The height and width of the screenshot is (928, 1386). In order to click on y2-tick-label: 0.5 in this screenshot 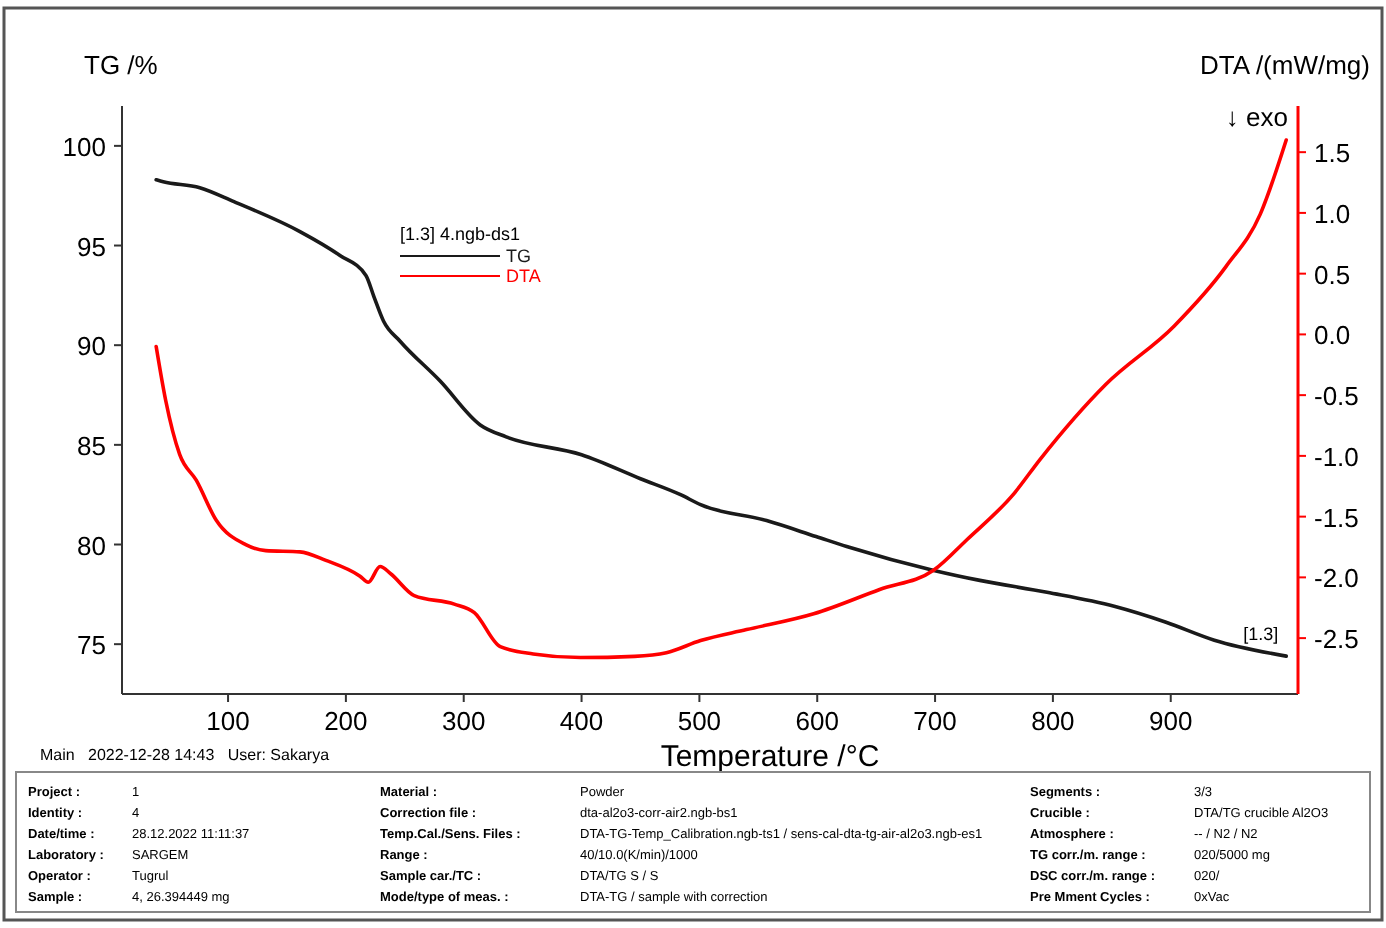, I will do `click(1332, 274)`.